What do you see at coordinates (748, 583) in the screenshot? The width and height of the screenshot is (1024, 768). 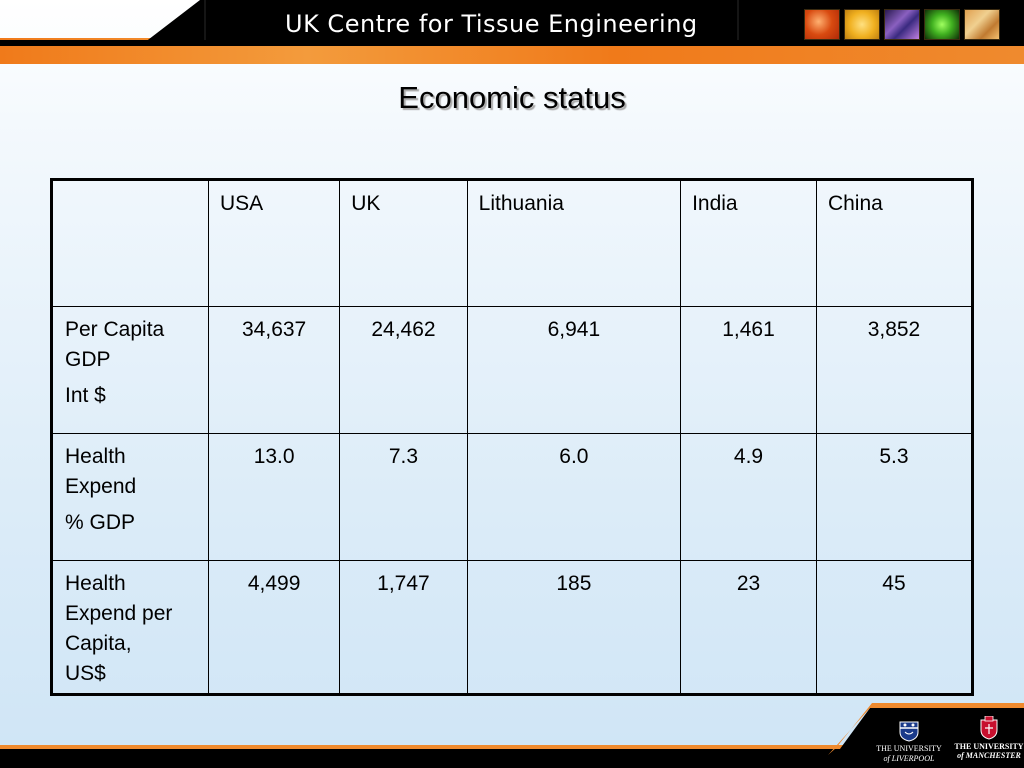 I see `cell-value: 23` at bounding box center [748, 583].